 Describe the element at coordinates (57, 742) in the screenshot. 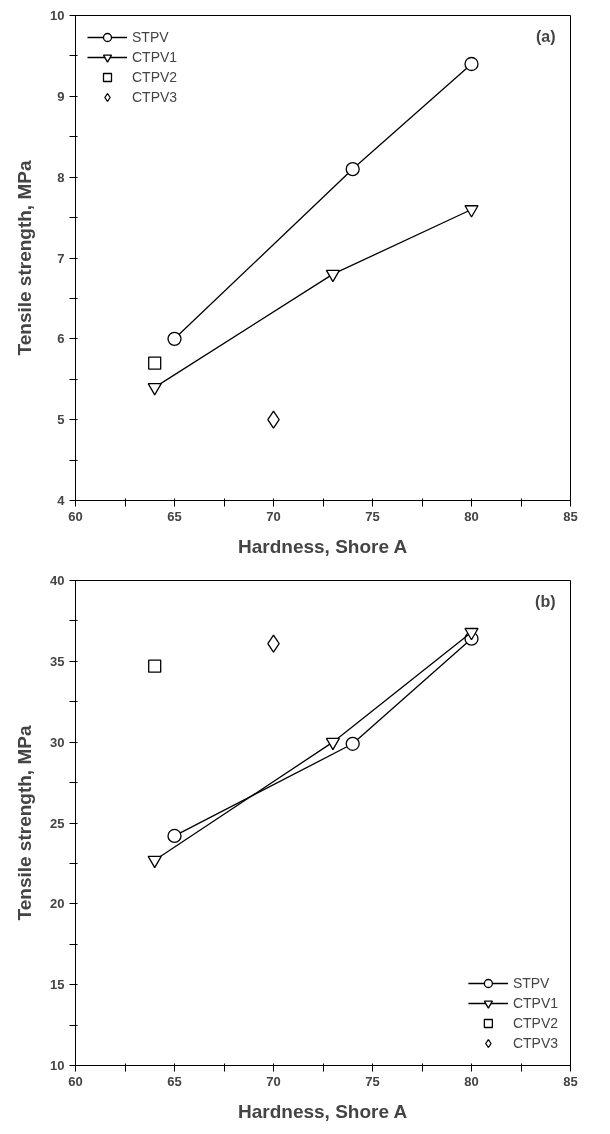

I see `y-tick-label: 30` at that location.